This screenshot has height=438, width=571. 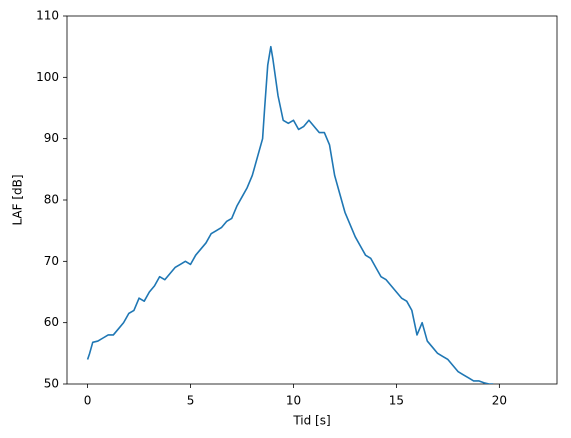 I want to click on y-tick-label: 90, so click(x=51, y=138).